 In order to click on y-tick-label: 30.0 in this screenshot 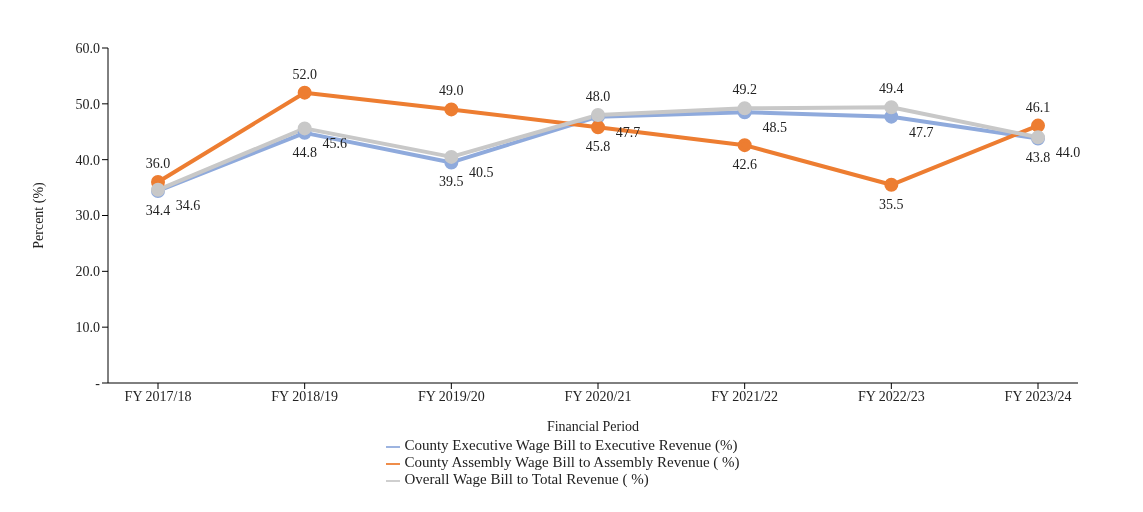, I will do `click(87, 216)`.